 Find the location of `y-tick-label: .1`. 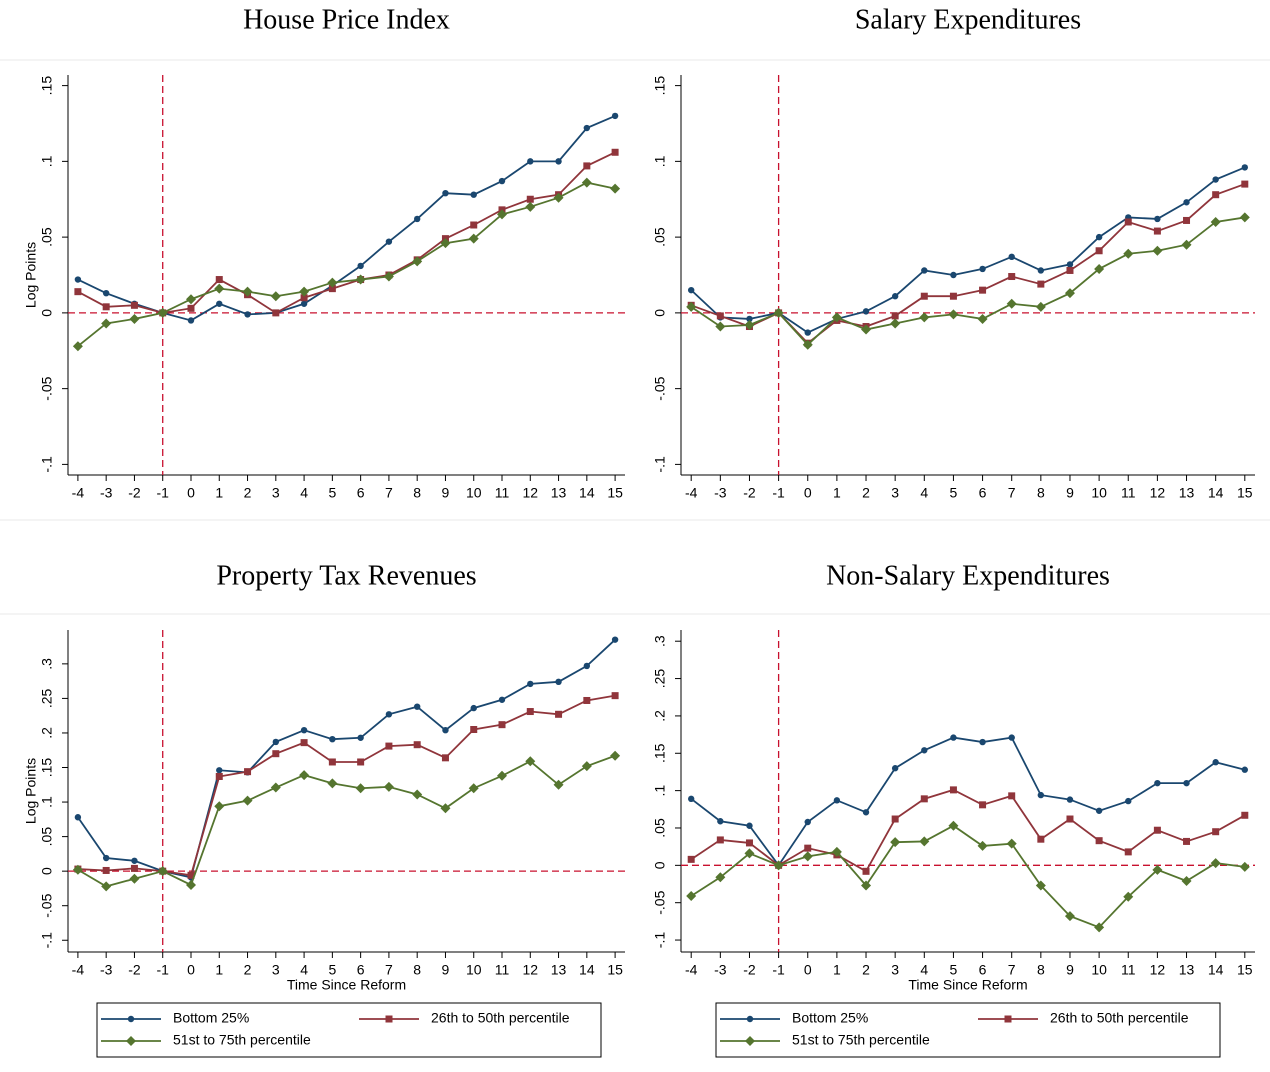

y-tick-label: .1 is located at coordinates (660, 791).